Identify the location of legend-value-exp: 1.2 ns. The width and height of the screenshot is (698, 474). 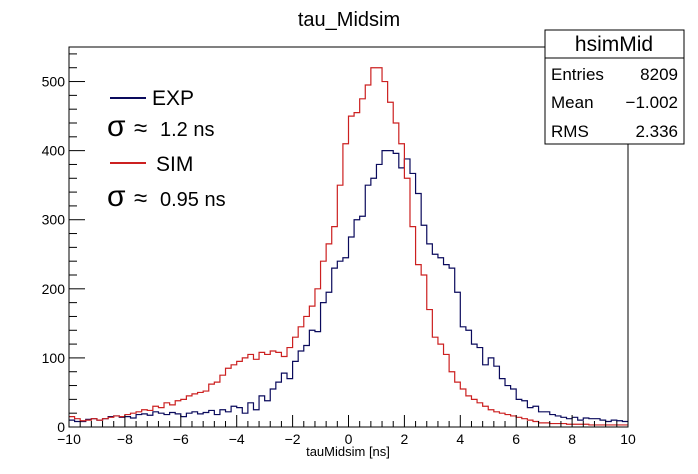
(187, 130).